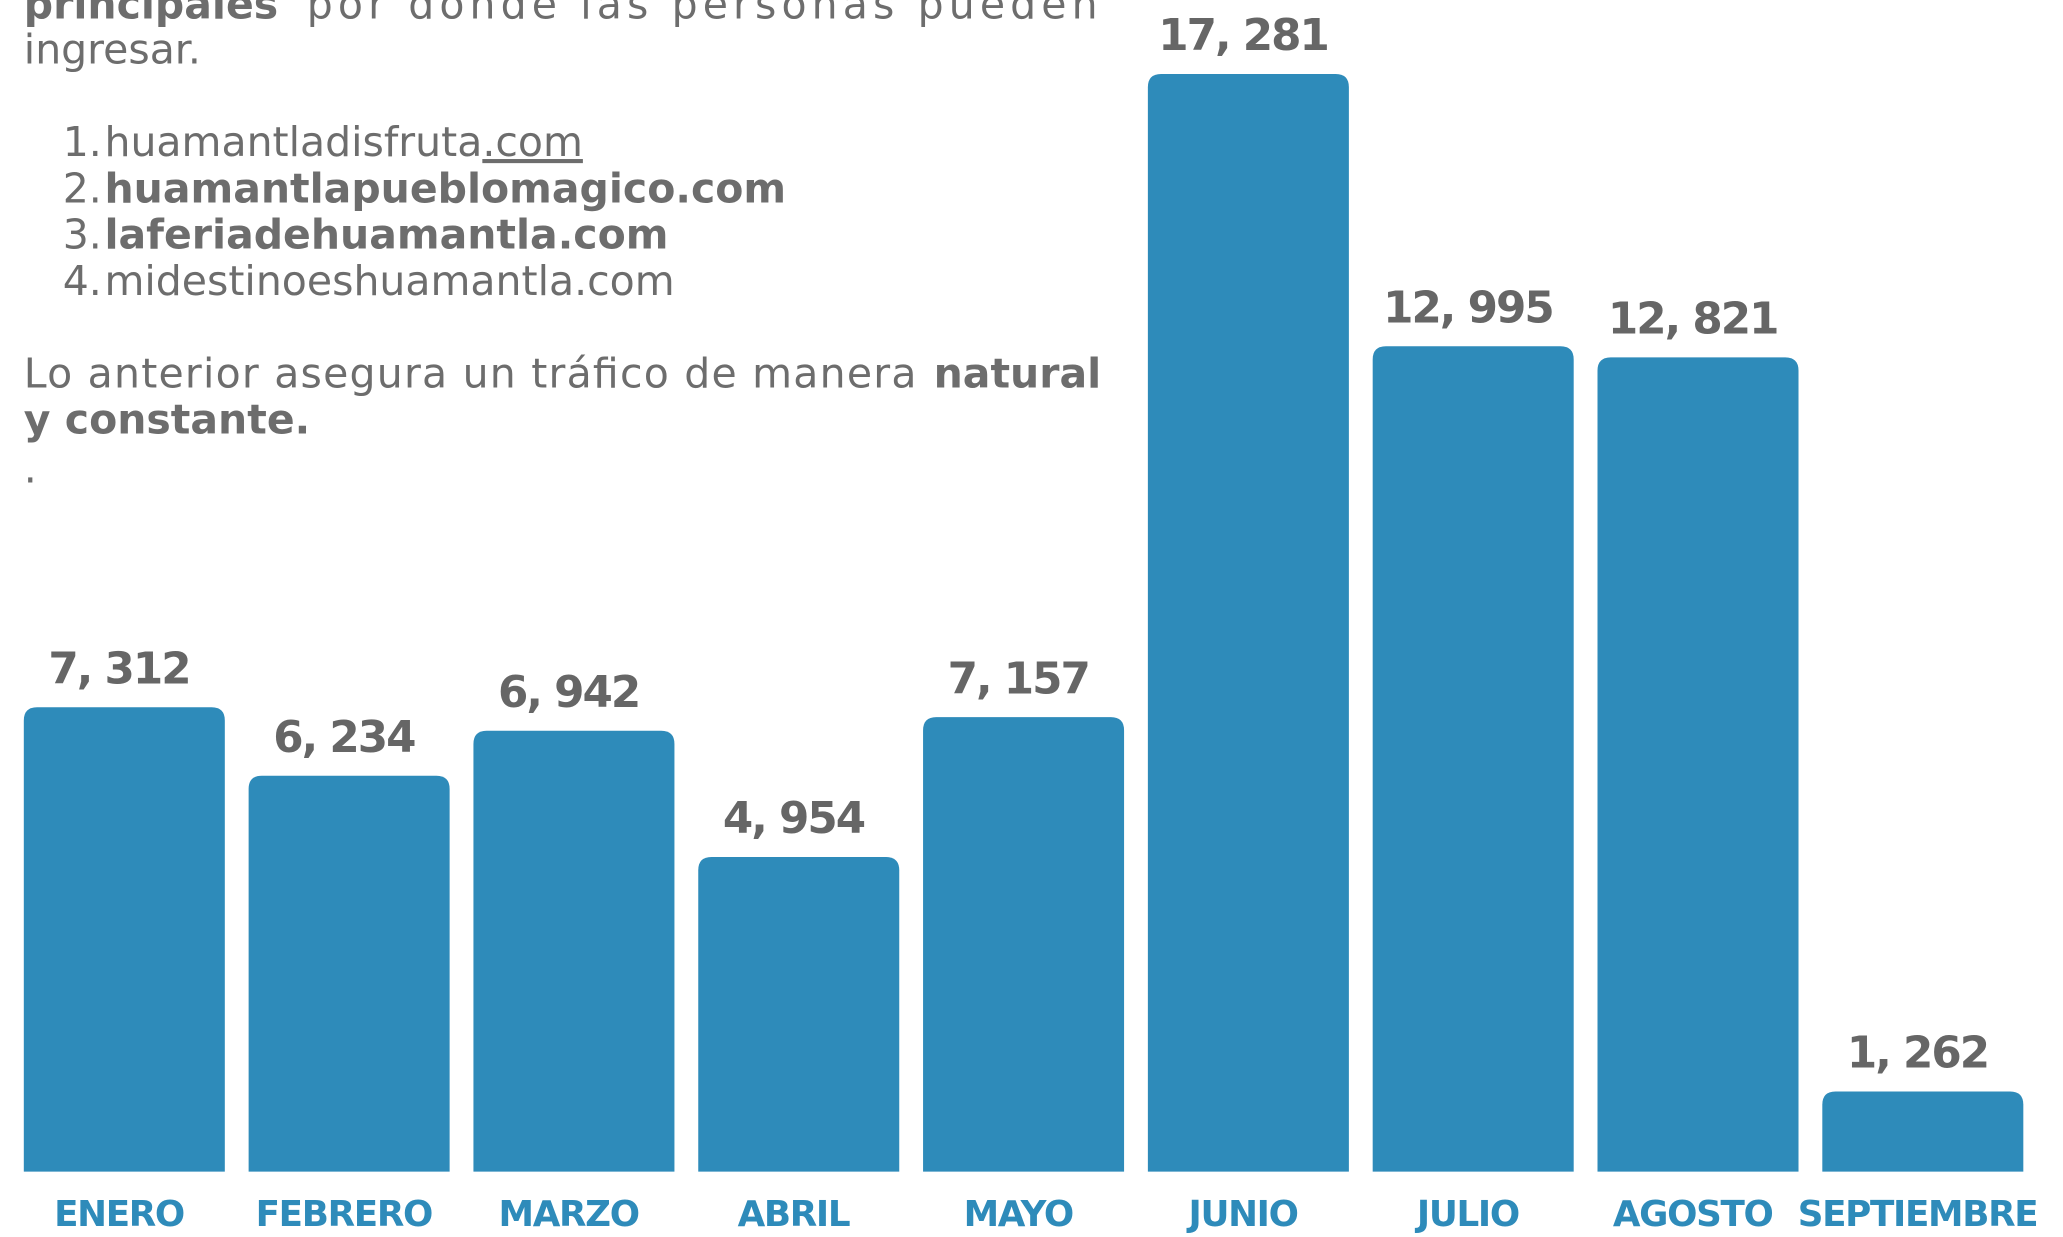  Describe the element at coordinates (1018, 373) in the screenshot. I see `closing-bold: natural` at that location.